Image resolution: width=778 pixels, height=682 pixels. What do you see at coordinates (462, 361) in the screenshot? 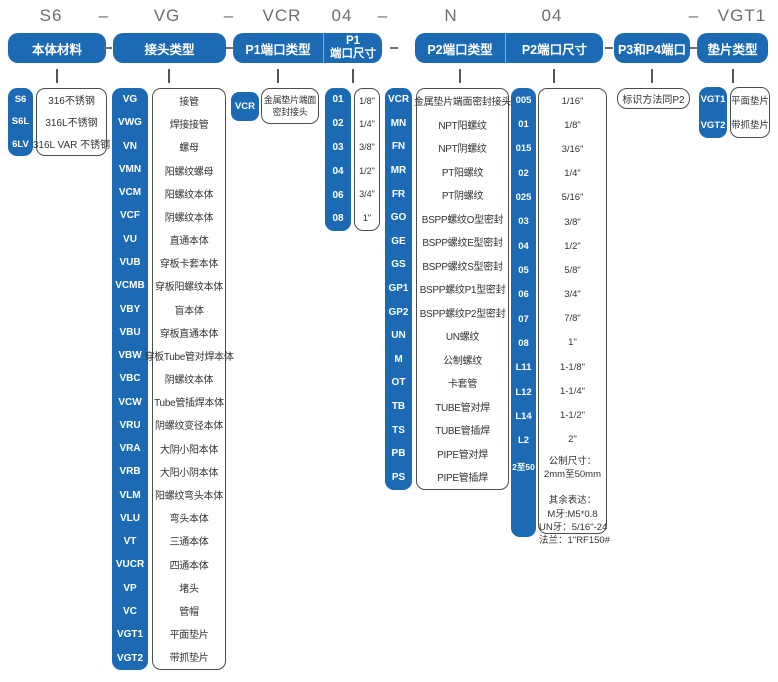
I see `p2-type-desc: 公制螺纹` at bounding box center [462, 361].